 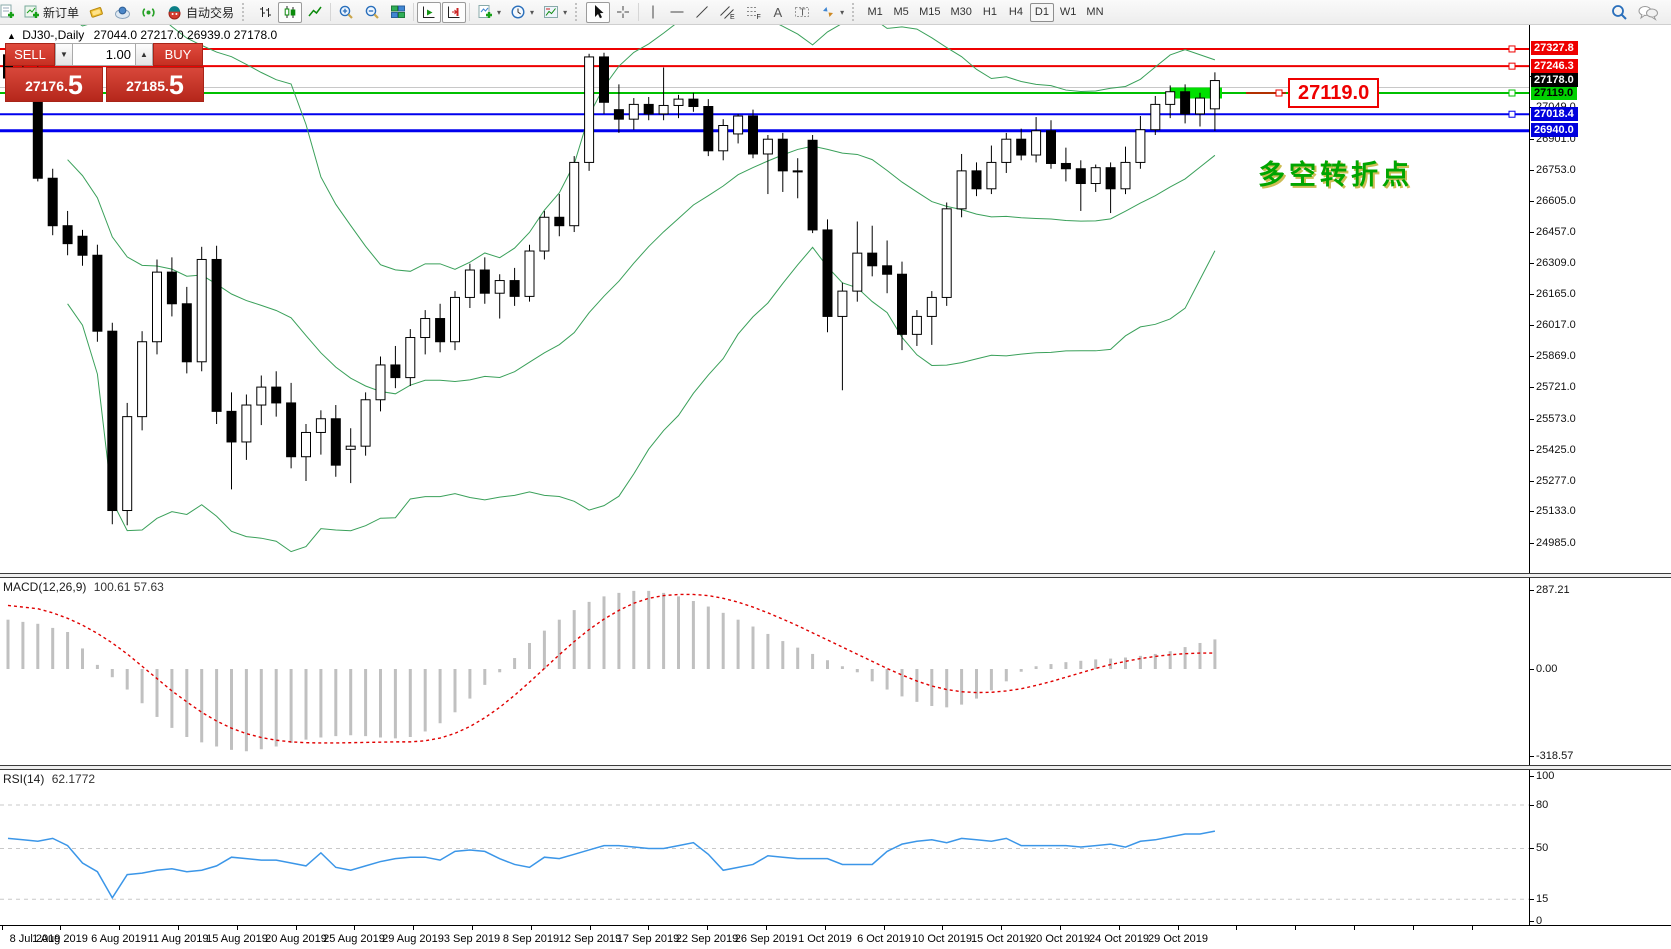 I want to click on trendline-icon, so click(x=702, y=12).